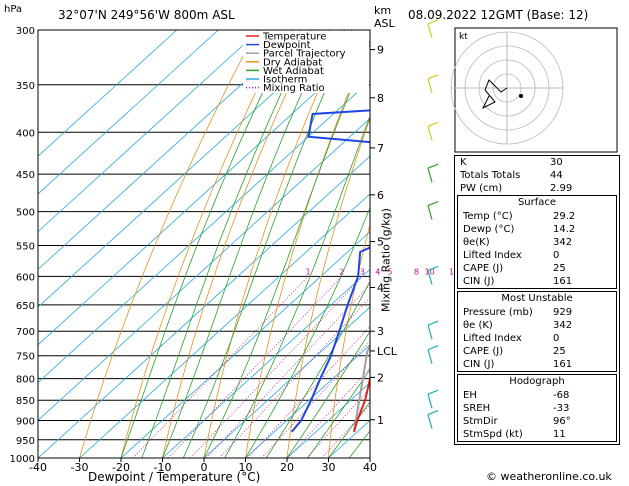  What do you see at coordinates (480, 421) in the screenshot?
I see `hodo-label: StmDir` at bounding box center [480, 421].